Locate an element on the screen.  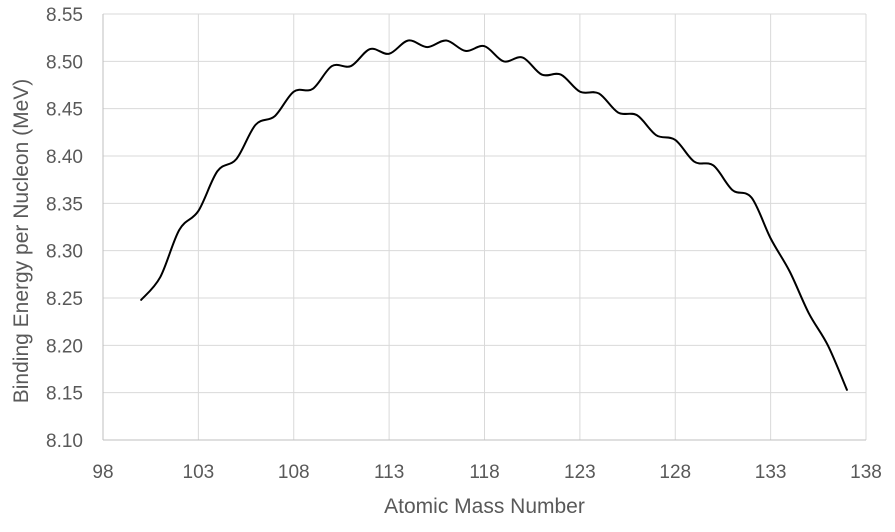
x-axis-title: Atomic Mass Number is located at coordinates (484, 506).